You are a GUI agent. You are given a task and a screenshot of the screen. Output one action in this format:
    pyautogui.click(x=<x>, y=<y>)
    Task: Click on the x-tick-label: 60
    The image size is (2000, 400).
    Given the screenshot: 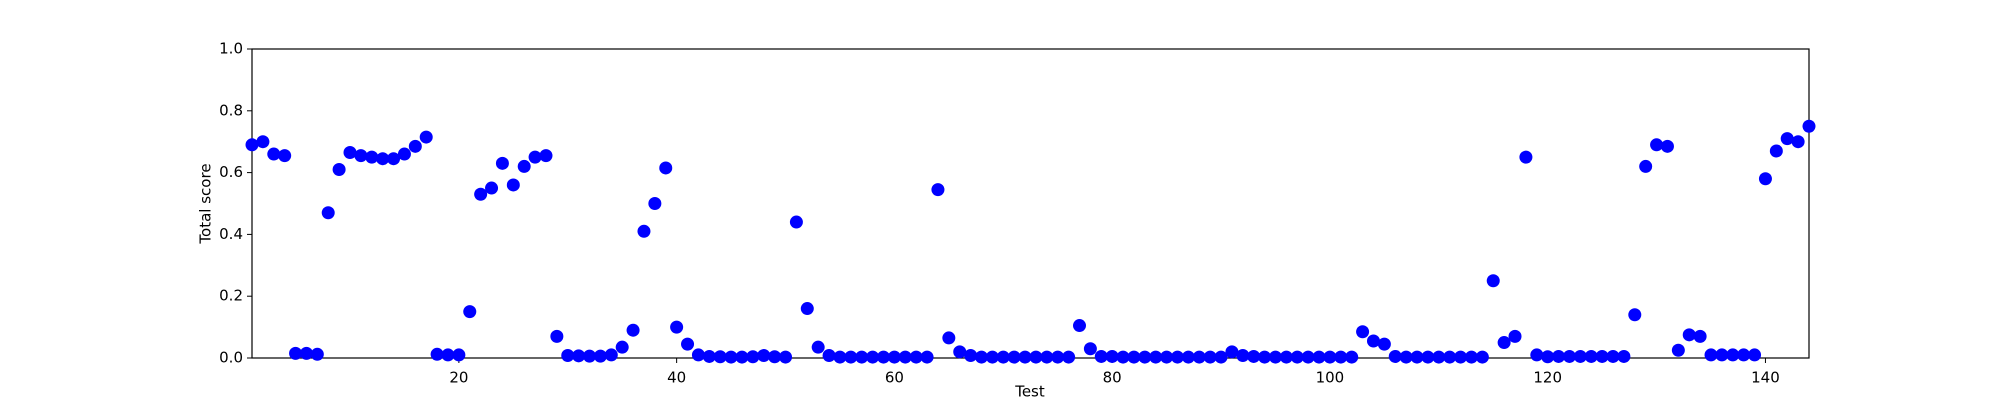 What is the action you would take?
    pyautogui.click(x=894, y=378)
    